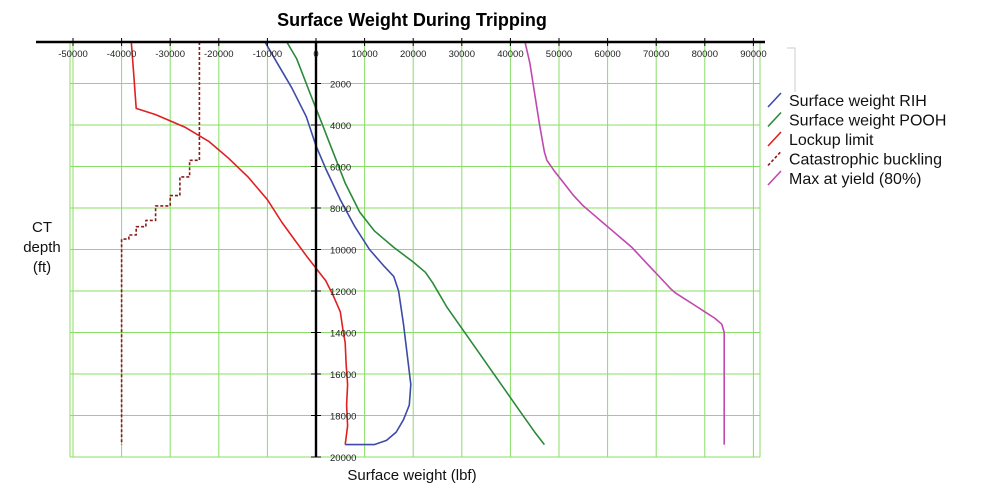  Describe the element at coordinates (411, 475) in the screenshot. I see `x-axis-label: Surface weight (lbf)` at that location.